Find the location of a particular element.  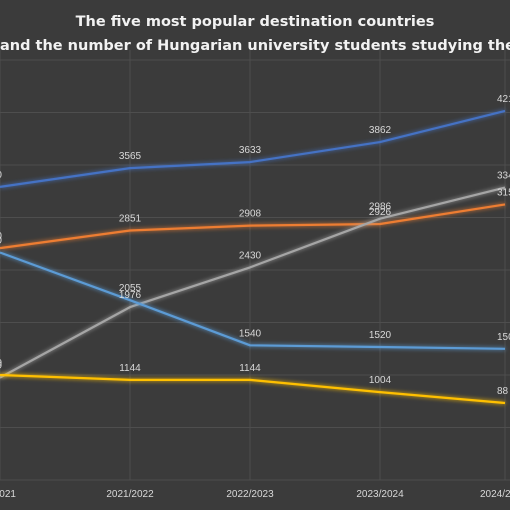

data-label: 2908 is located at coordinates (250, 214).